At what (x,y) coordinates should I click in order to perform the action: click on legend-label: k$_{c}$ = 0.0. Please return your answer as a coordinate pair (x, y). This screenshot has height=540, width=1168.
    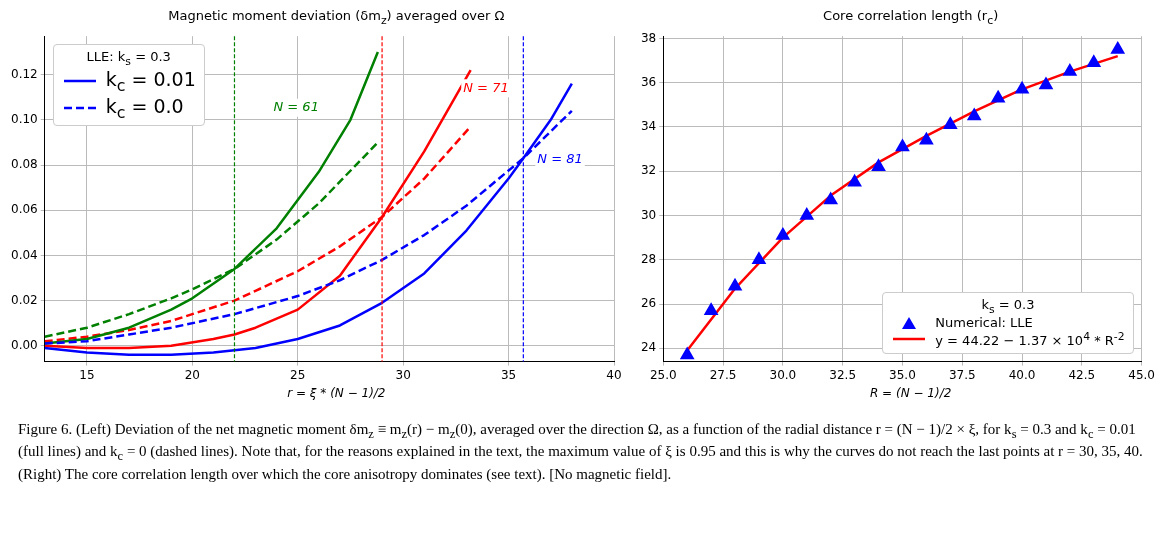
    Looking at the image, I should click on (144, 108).